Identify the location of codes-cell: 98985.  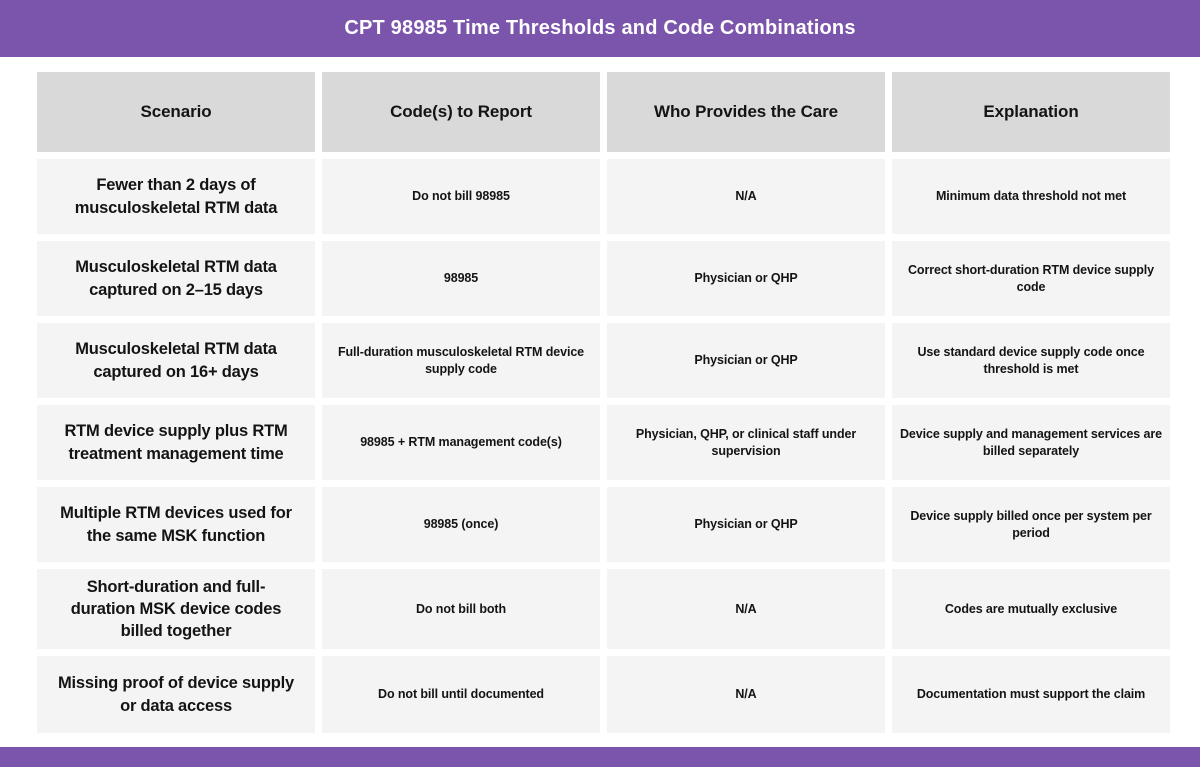
(461, 278).